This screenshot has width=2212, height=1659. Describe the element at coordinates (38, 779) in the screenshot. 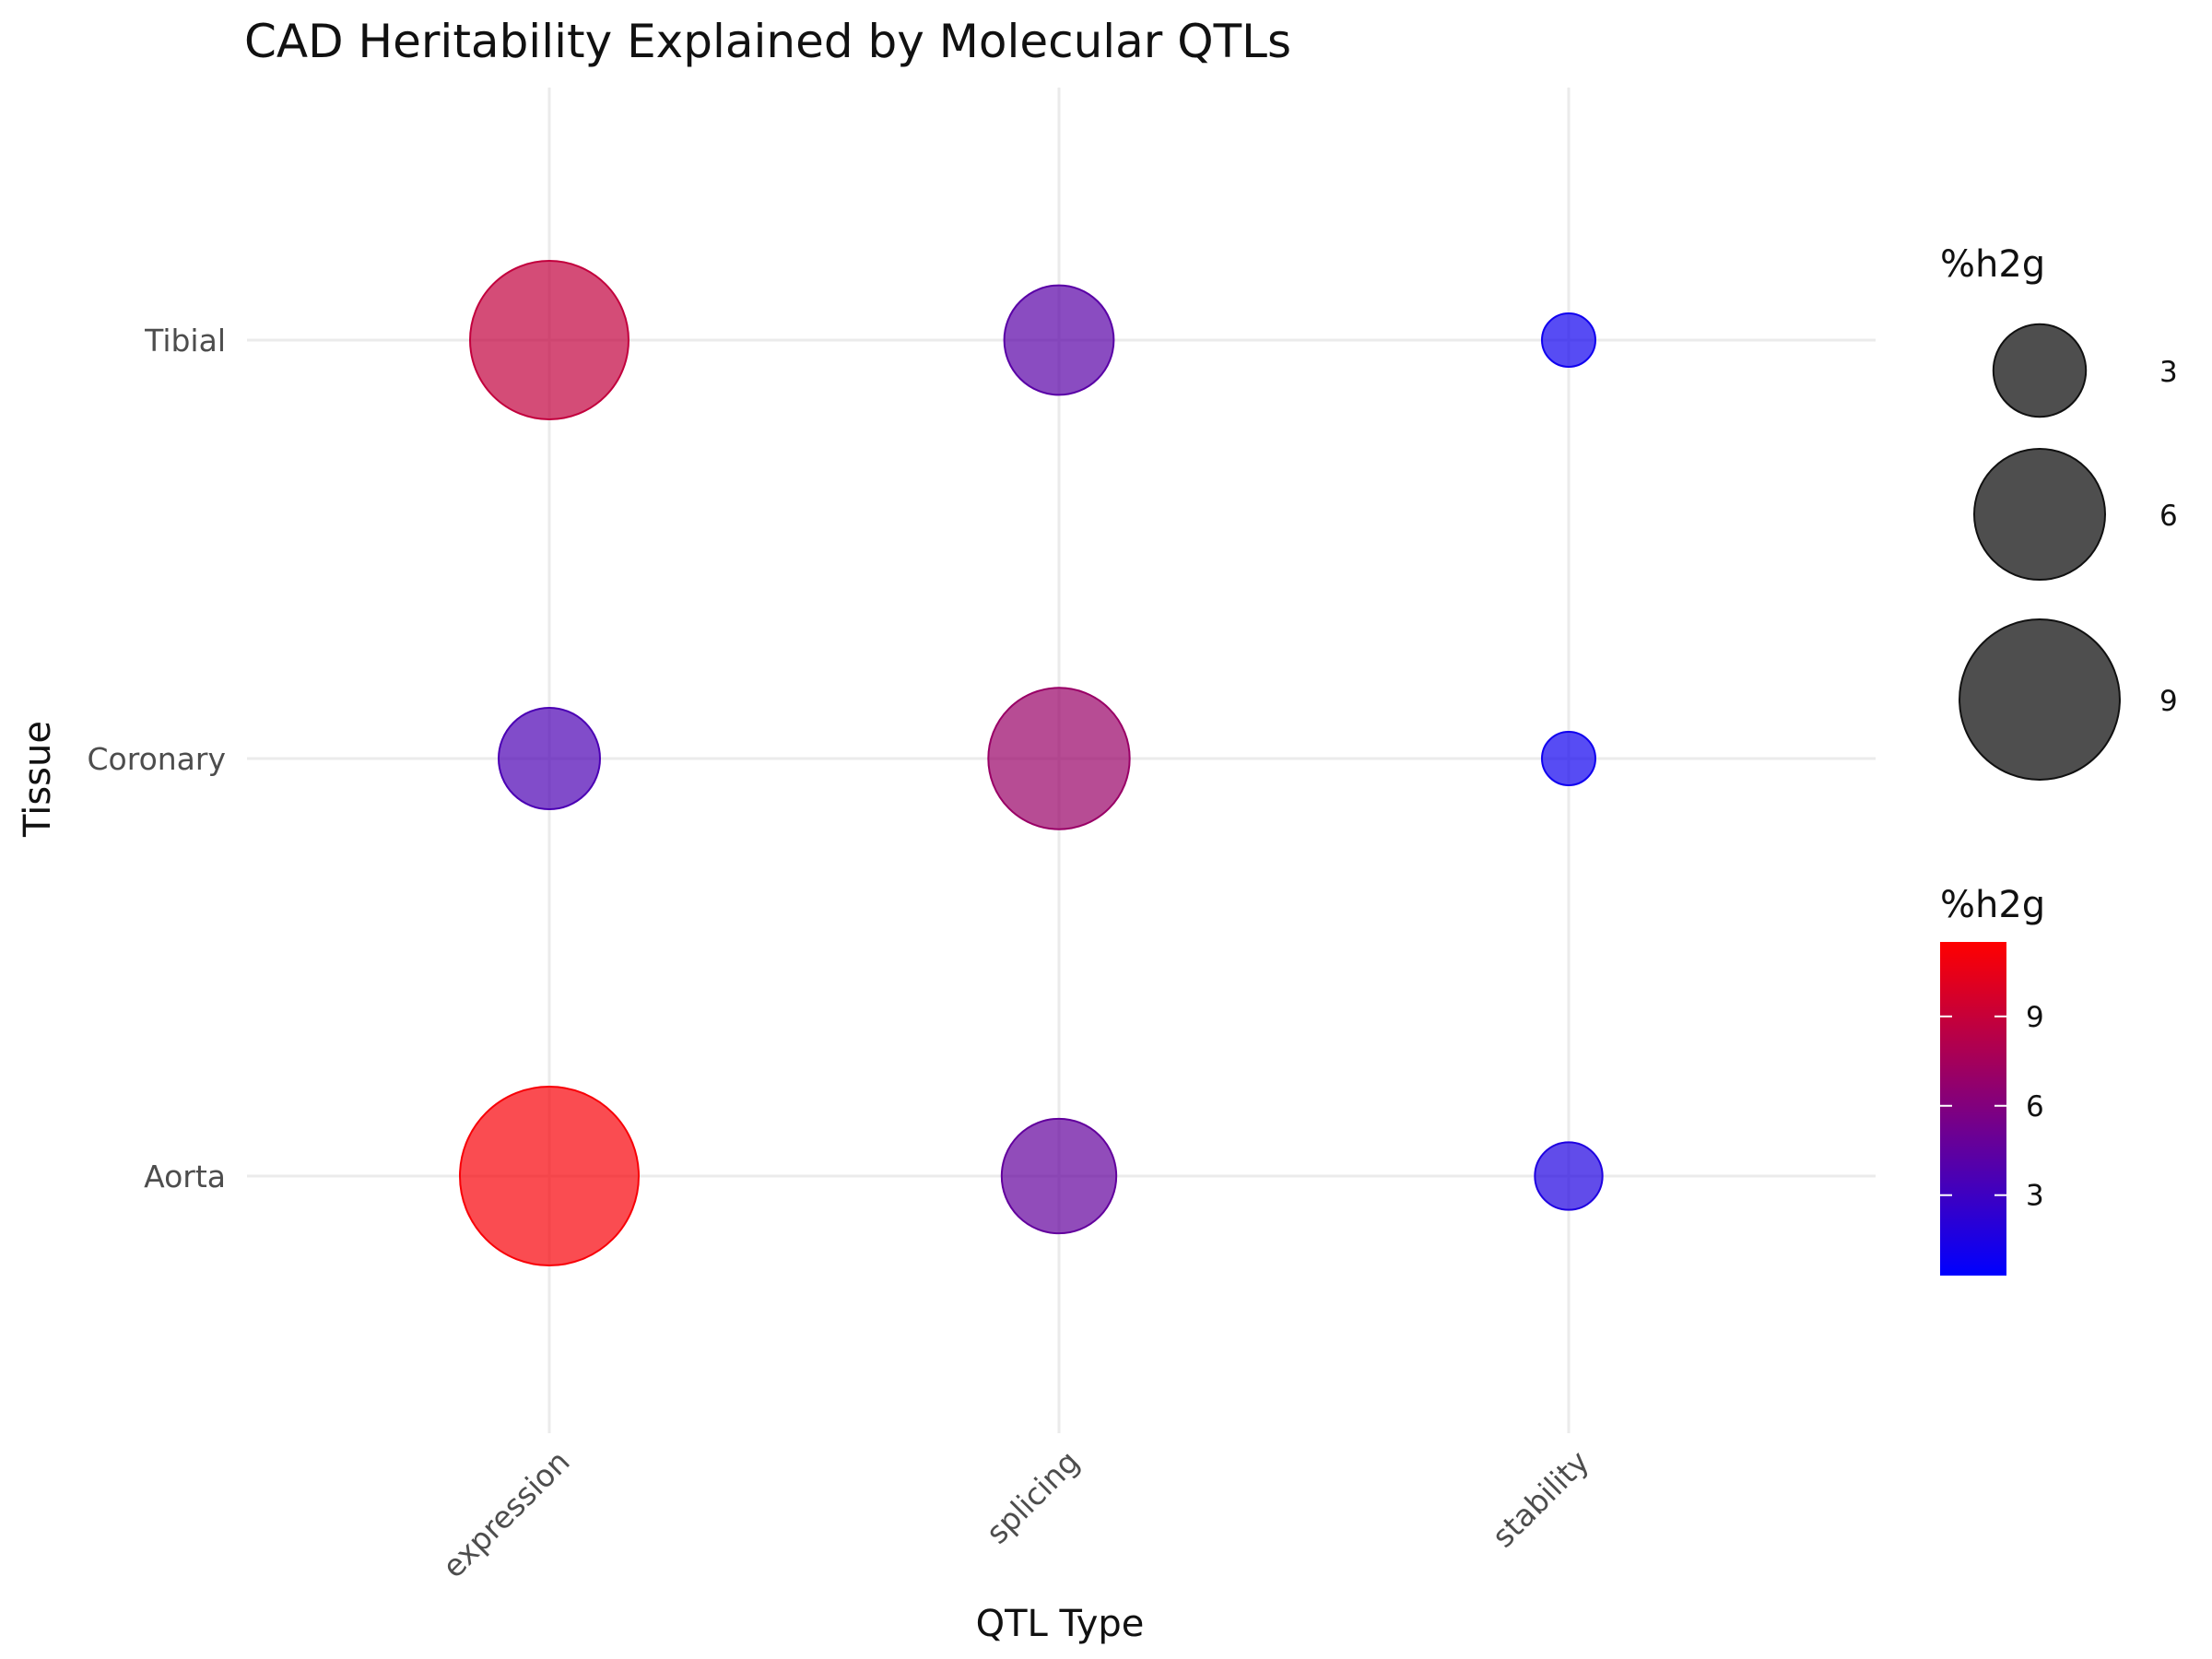

I see `y-axis-title: Tissue` at that location.